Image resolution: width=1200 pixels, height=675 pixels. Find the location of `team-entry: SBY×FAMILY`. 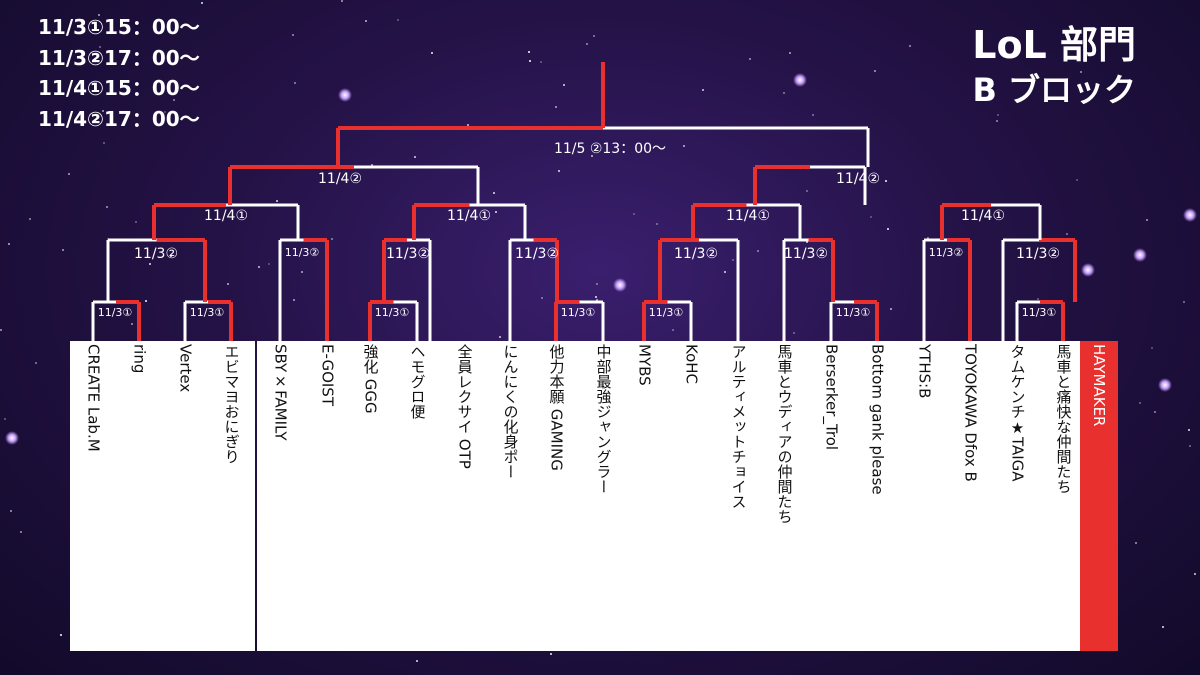

team-entry: SBY×FAMILY is located at coordinates (280, 496).